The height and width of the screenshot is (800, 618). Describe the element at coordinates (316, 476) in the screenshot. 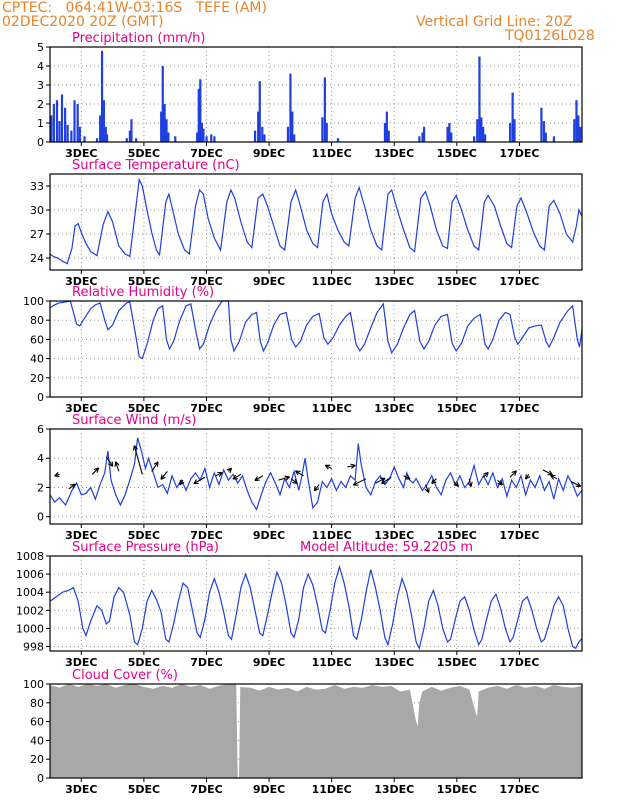

I see `wind-frame` at that location.